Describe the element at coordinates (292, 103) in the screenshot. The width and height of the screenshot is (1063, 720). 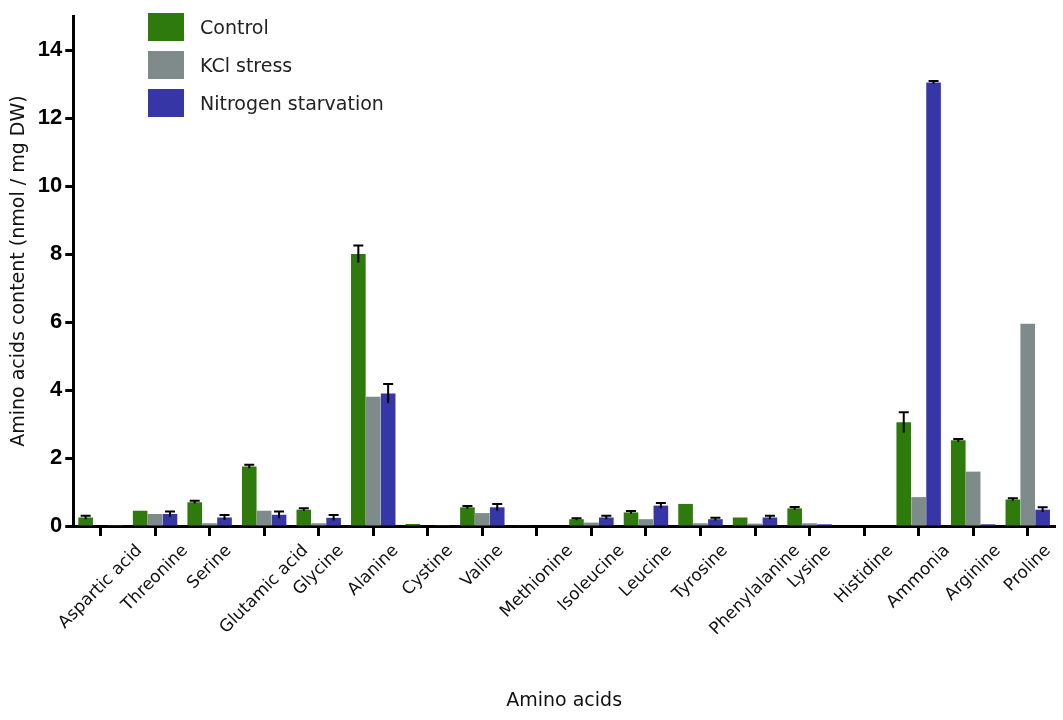
I see `legend-label: Nitrogen starvation` at that location.